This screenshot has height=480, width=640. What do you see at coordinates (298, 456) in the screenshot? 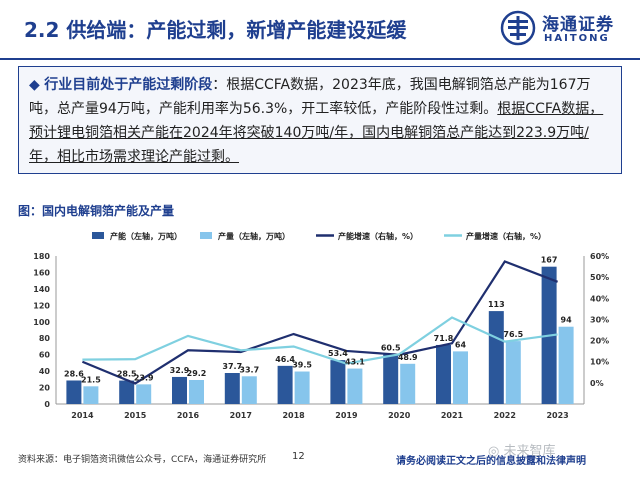
I see `page-number: 12` at bounding box center [298, 456].